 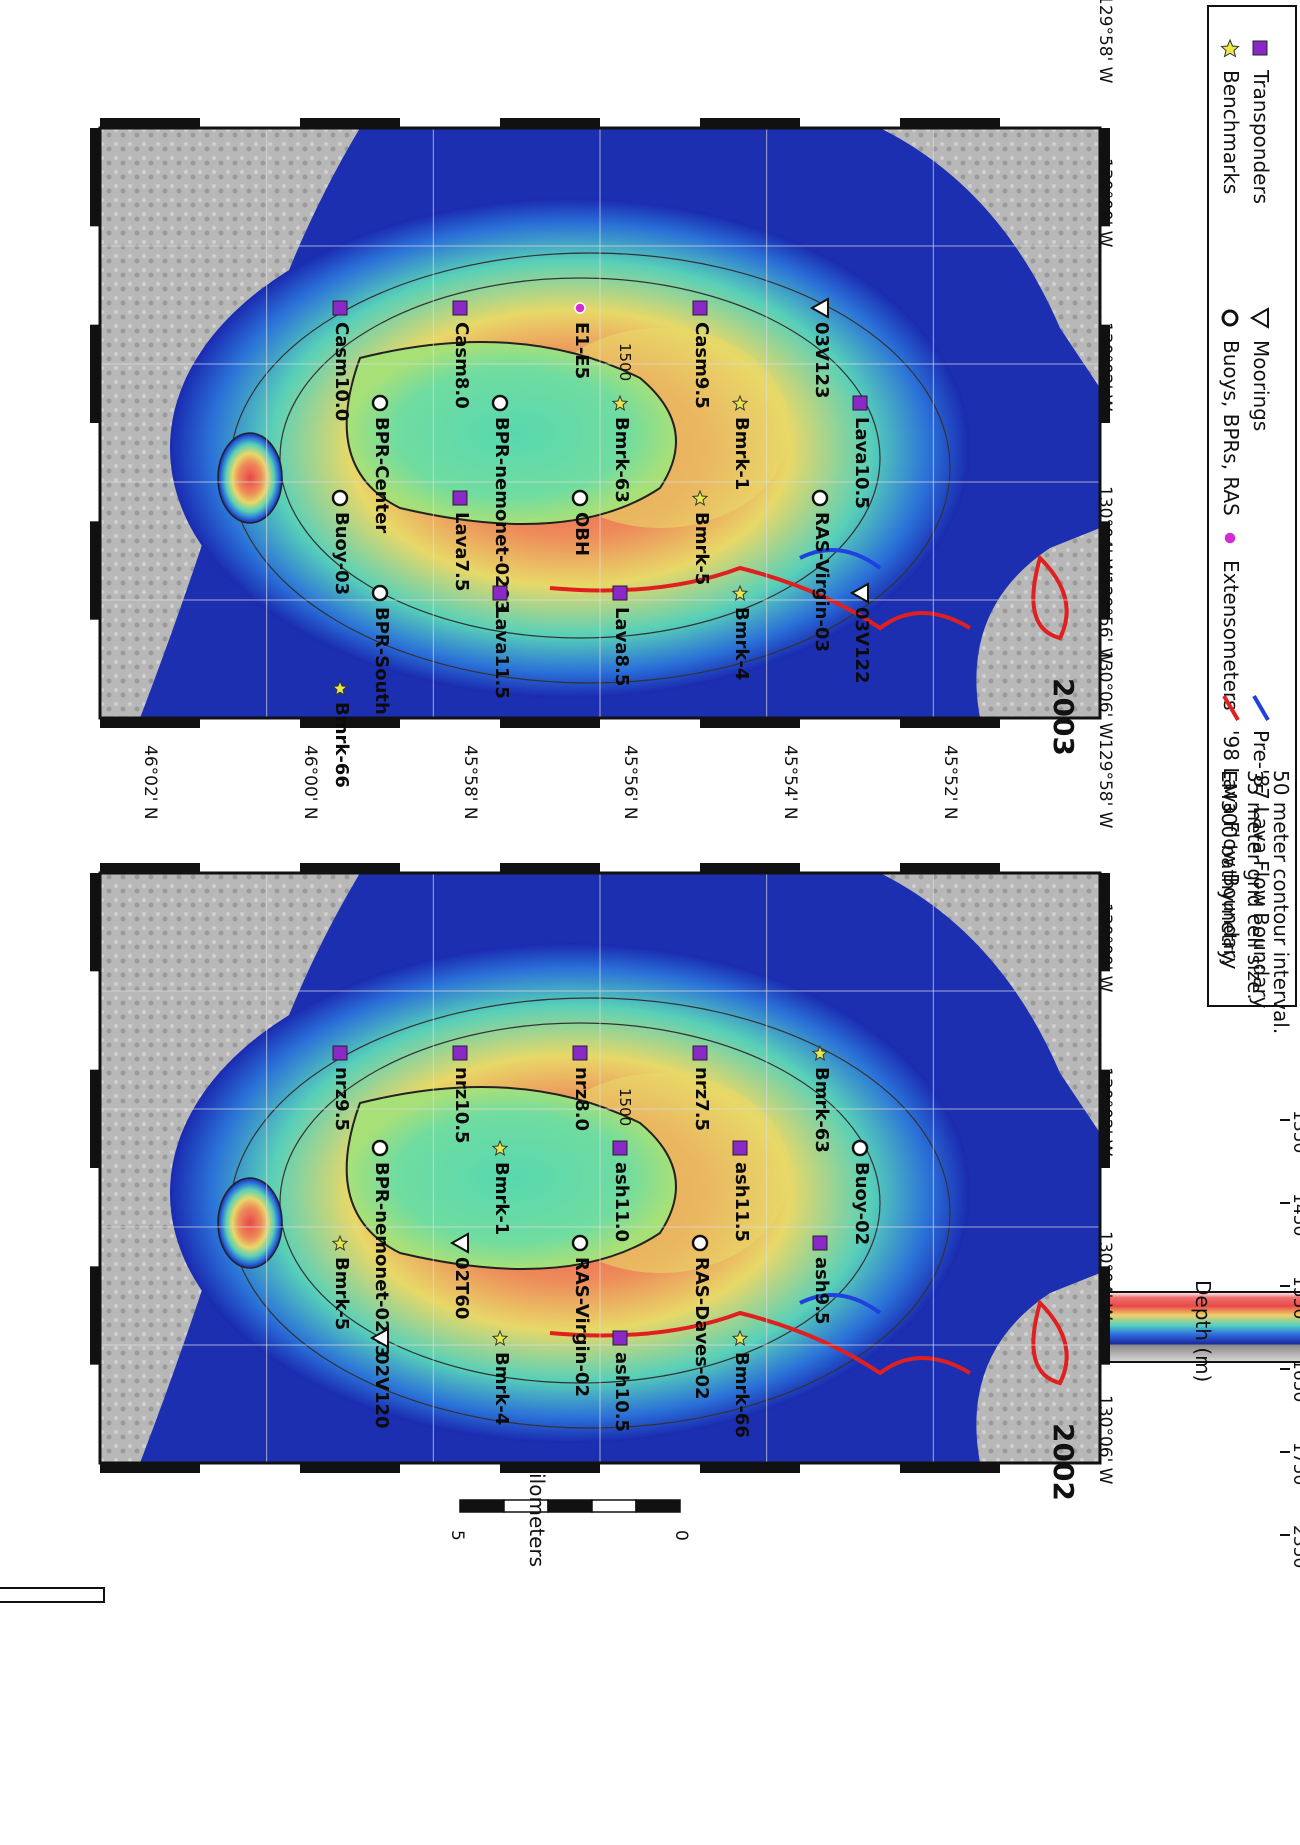 What do you see at coordinates (341, 553) in the screenshot?
I see `site-label: Buoy-03` at bounding box center [341, 553].